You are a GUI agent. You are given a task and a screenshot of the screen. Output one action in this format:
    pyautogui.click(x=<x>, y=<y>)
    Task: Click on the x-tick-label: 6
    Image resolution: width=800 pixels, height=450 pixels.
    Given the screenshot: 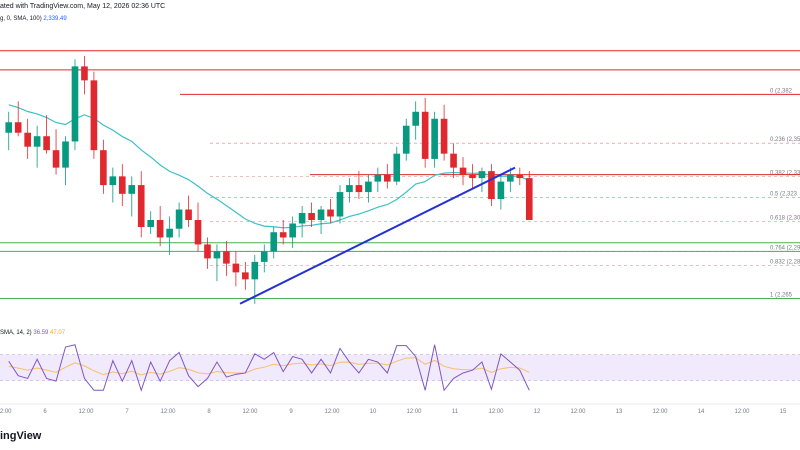 What is the action you would take?
    pyautogui.click(x=45, y=412)
    